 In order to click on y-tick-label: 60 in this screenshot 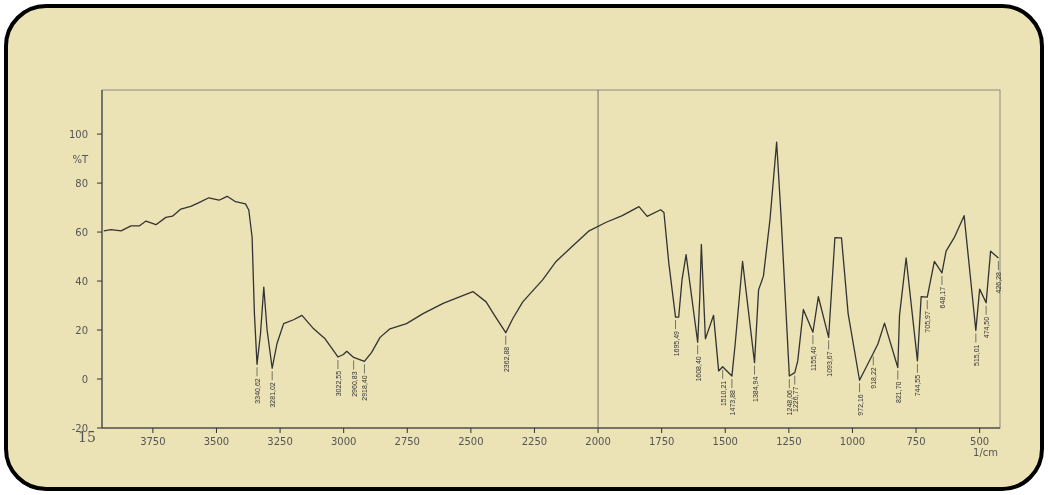, I will do `click(81, 233)`.